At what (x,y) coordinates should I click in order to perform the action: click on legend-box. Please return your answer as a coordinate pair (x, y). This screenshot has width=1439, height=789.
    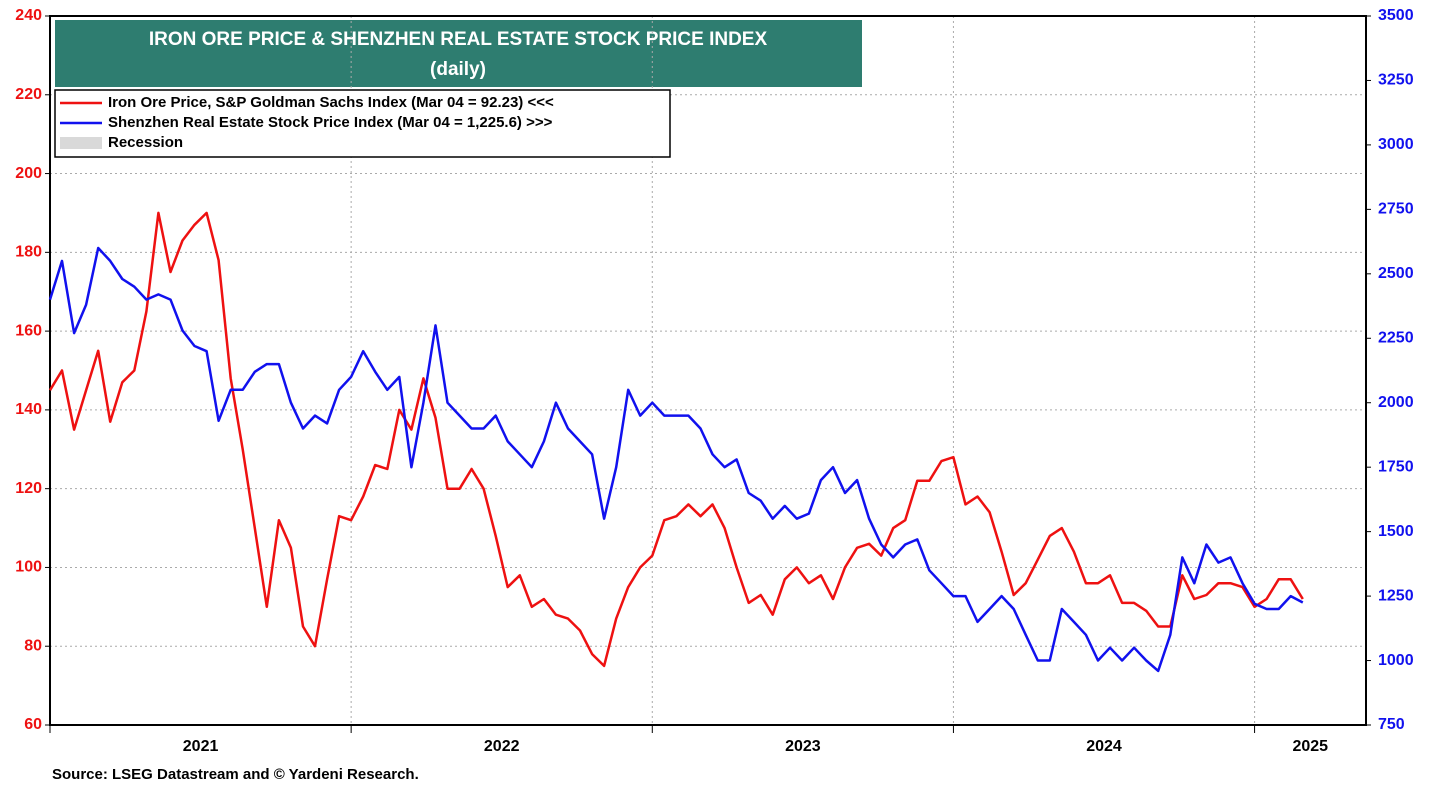
    Looking at the image, I should click on (362, 123).